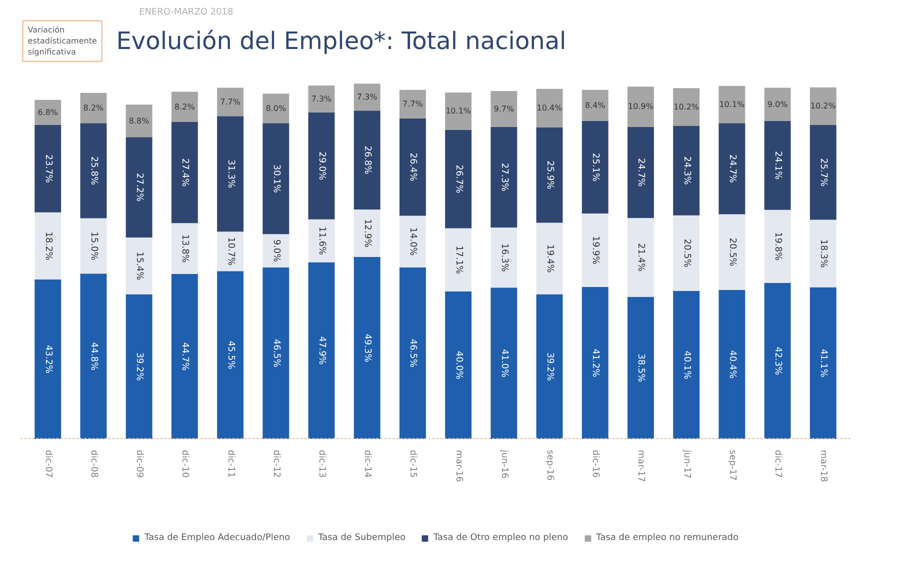  I want to click on data-label: 7.7%, so click(230, 101).